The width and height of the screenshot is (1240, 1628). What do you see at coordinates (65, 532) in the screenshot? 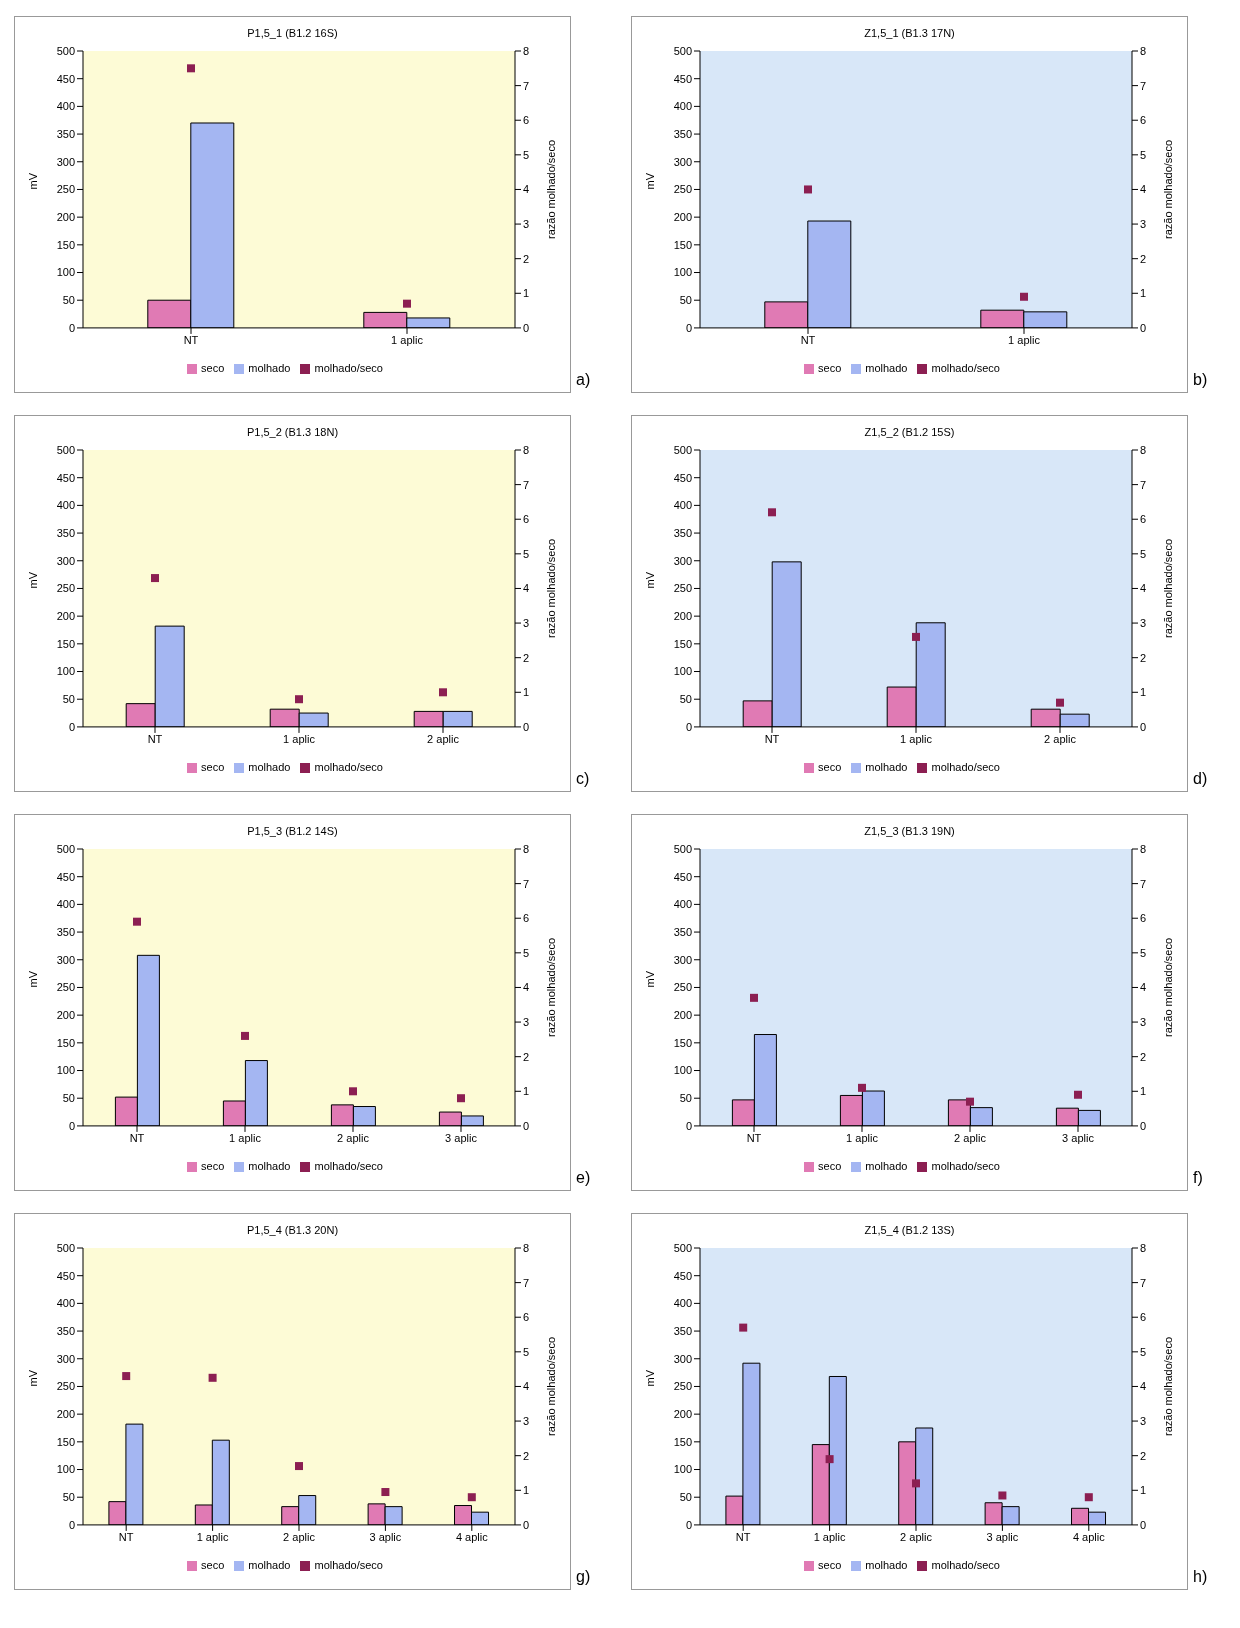
I see `y-tick-label: 350` at bounding box center [65, 532].